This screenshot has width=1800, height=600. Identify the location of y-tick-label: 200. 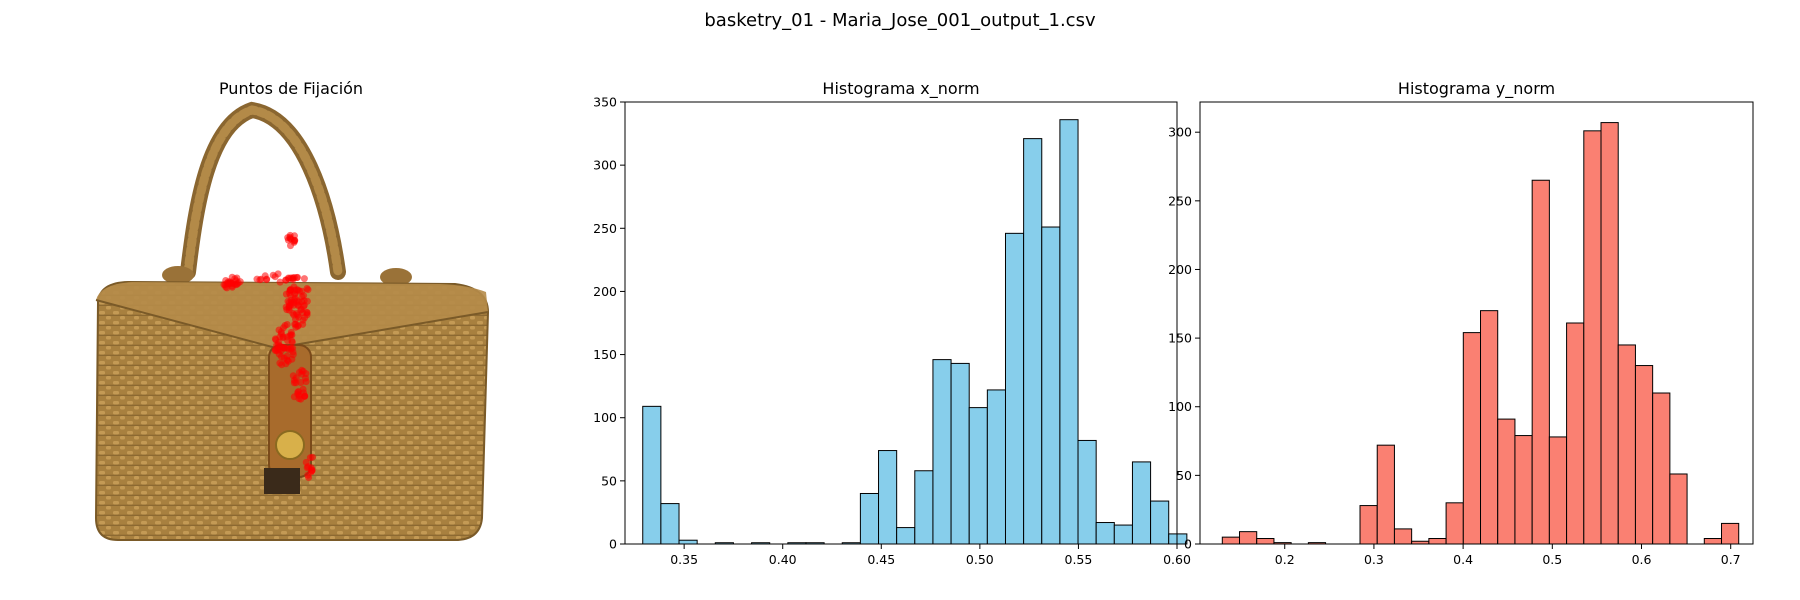
(605, 291).